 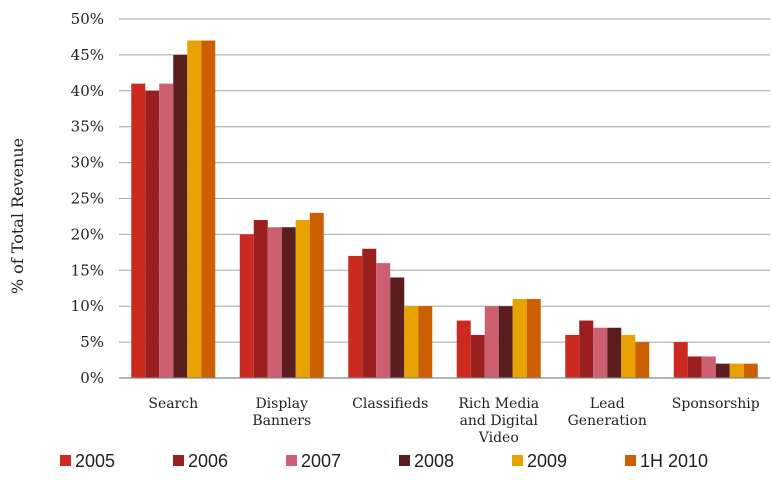 What do you see at coordinates (87, 163) in the screenshot?
I see `y-tick-label: 30%` at bounding box center [87, 163].